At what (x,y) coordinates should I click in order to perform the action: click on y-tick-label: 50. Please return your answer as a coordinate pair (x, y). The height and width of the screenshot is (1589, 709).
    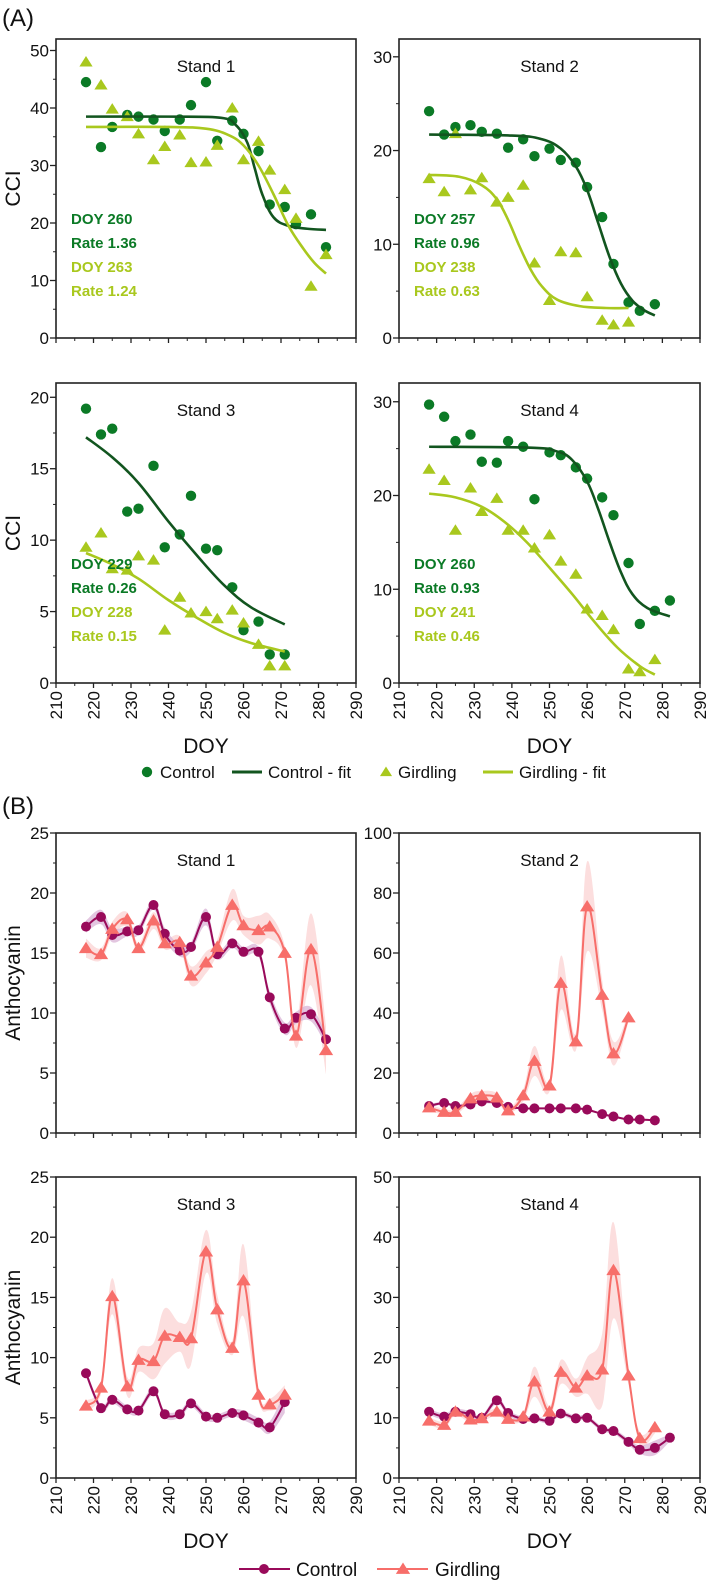
    Looking at the image, I should click on (39, 51).